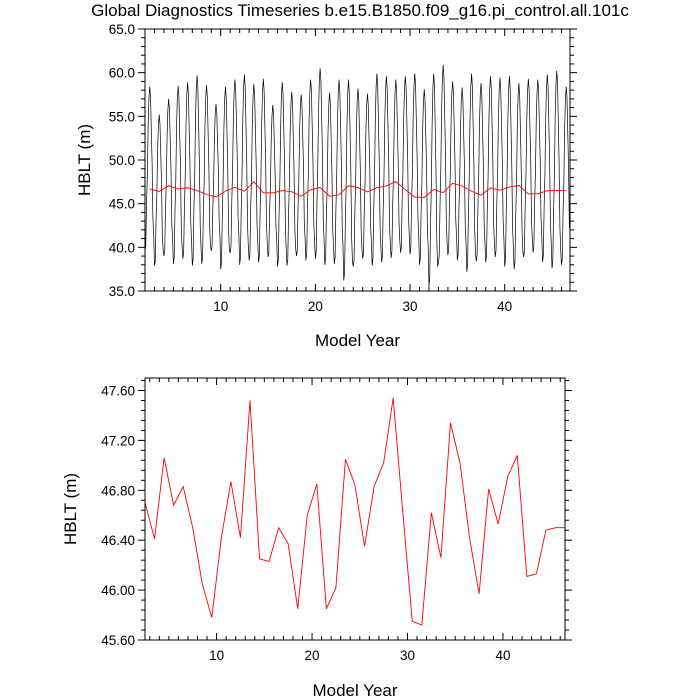 The height and width of the screenshot is (700, 700). What do you see at coordinates (122, 160) in the screenshot?
I see `top-y-tick-label: 50.0` at bounding box center [122, 160].